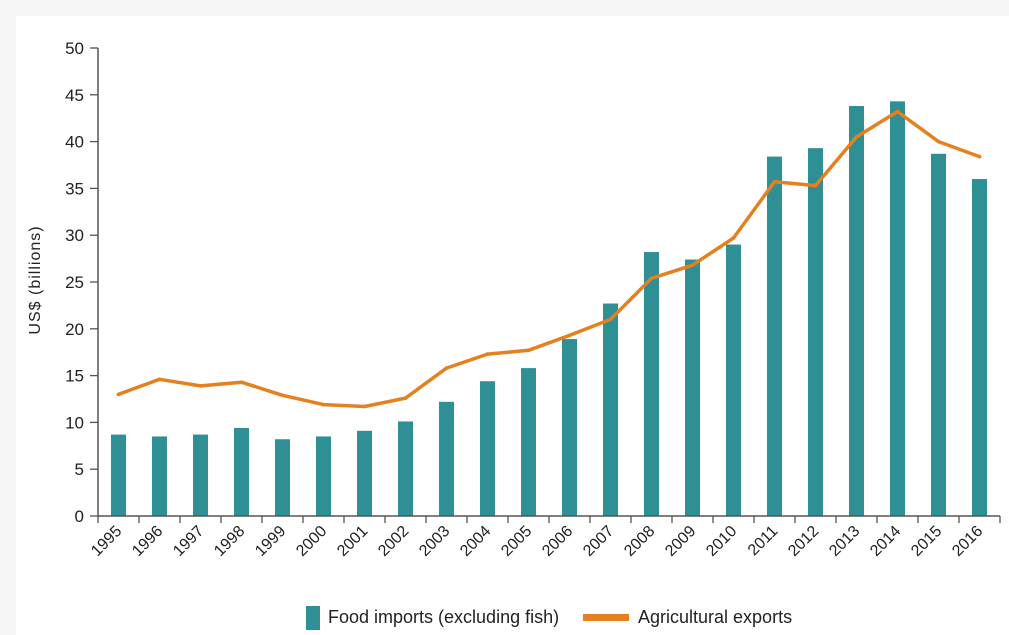 Image resolution: width=1009 pixels, height=635 pixels. Describe the element at coordinates (323, 404) in the screenshot. I see `point-agricultural-exports-2000` at that location.